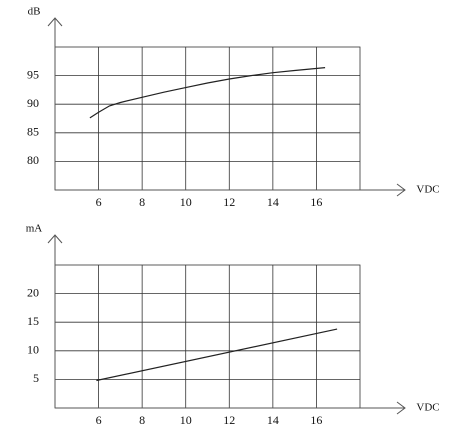  What do you see at coordinates (33, 74) in the screenshot?
I see `y-tick-label: 95` at bounding box center [33, 74].